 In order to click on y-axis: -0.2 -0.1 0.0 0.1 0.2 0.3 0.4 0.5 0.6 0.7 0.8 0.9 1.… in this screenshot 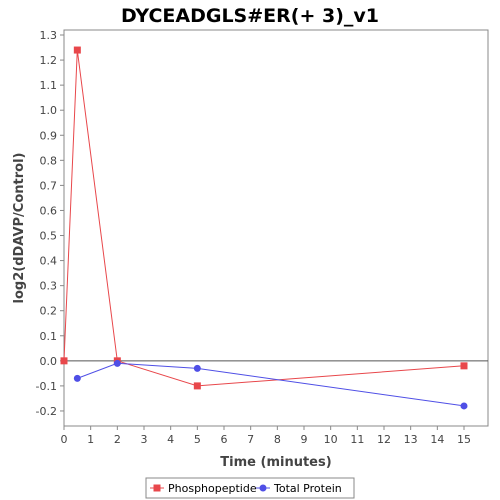, I will do `click(50, 223)`.